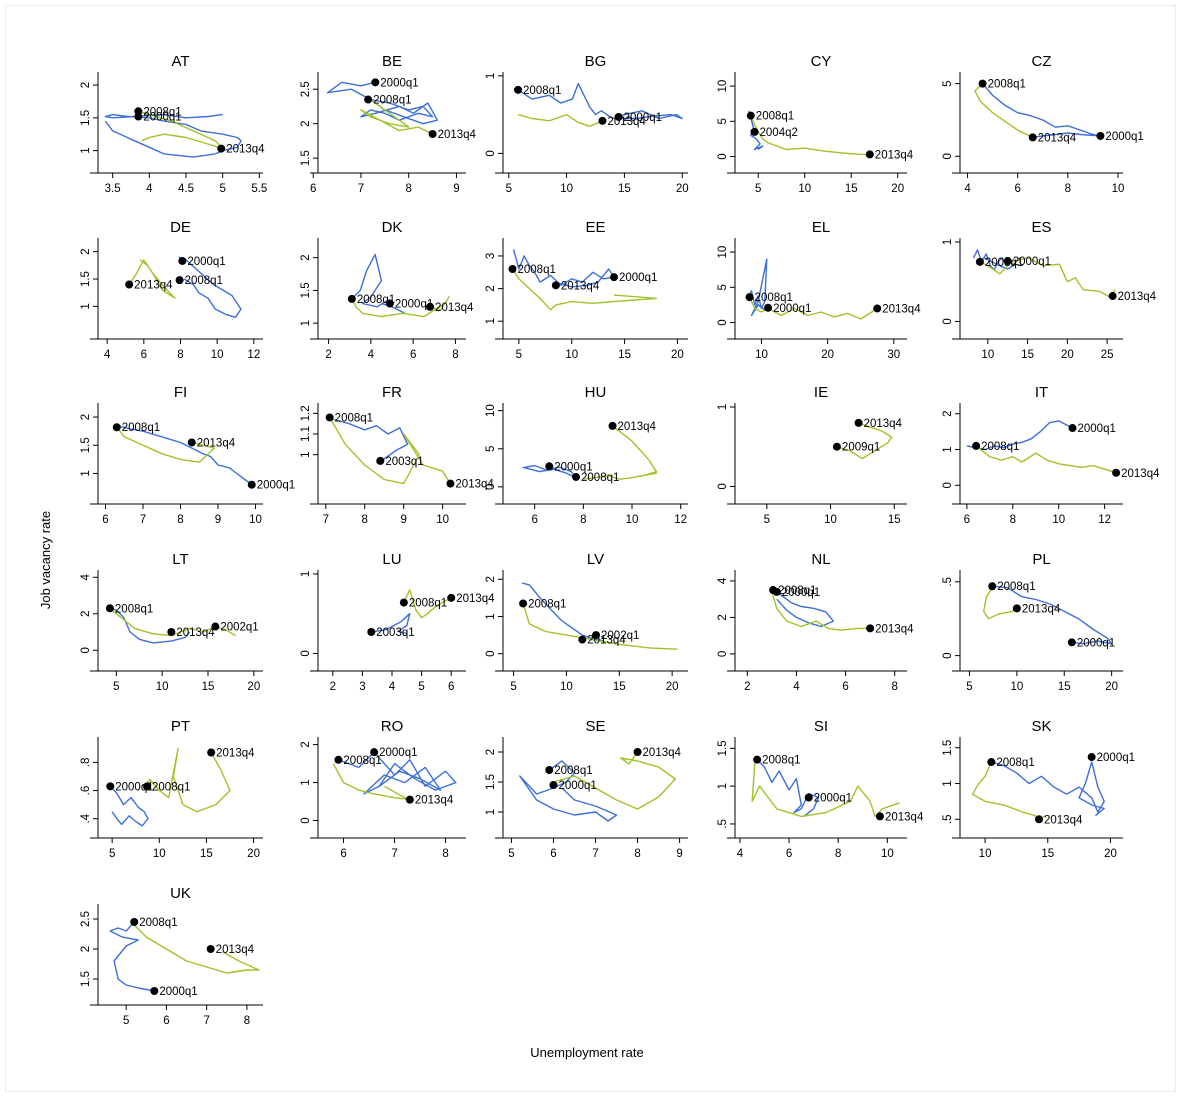  I want to click on x-tick-label: 5.5, so click(259, 189).